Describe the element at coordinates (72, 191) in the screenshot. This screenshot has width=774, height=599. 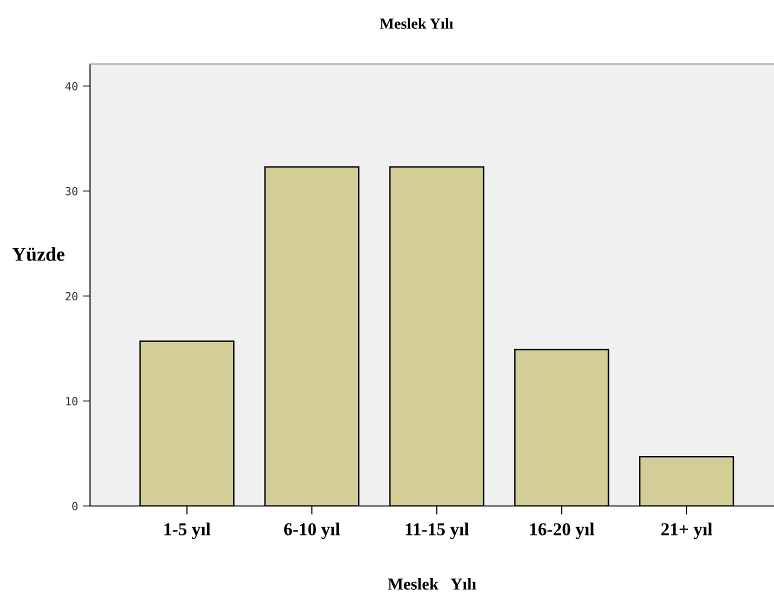
I see `y-tick-label: 30` at that location.